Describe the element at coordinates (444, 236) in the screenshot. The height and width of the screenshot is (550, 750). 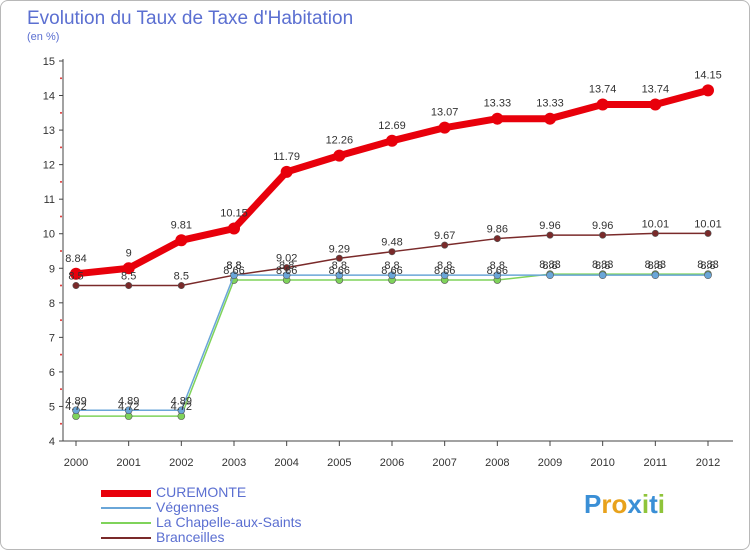
I see `data-label: 9.67` at that location.